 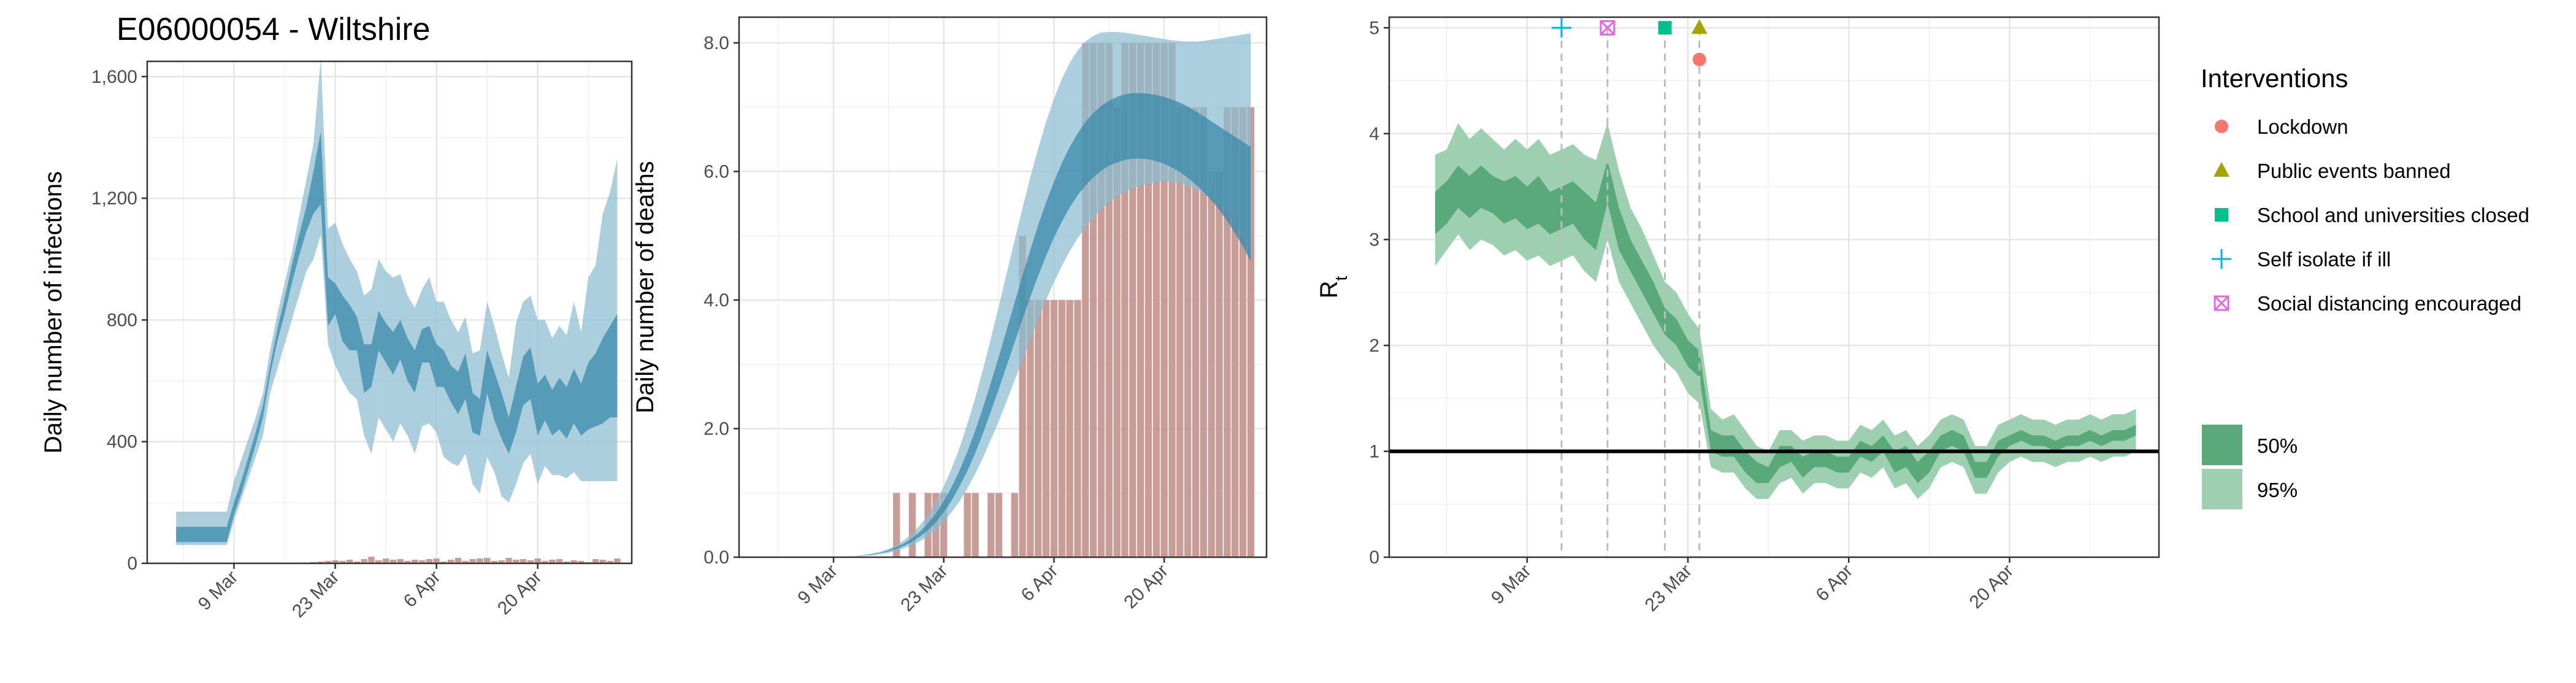 What do you see at coordinates (1374, 134) in the screenshot?
I see `y-tick-label: 4` at bounding box center [1374, 134].